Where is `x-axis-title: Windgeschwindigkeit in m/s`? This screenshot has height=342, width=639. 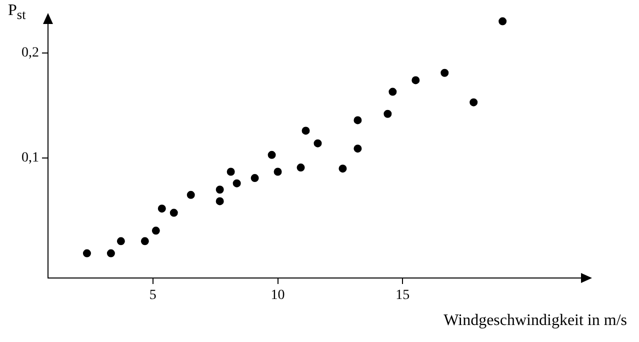 x-axis-title: Windgeschwindigkeit in m/s is located at coordinates (535, 321).